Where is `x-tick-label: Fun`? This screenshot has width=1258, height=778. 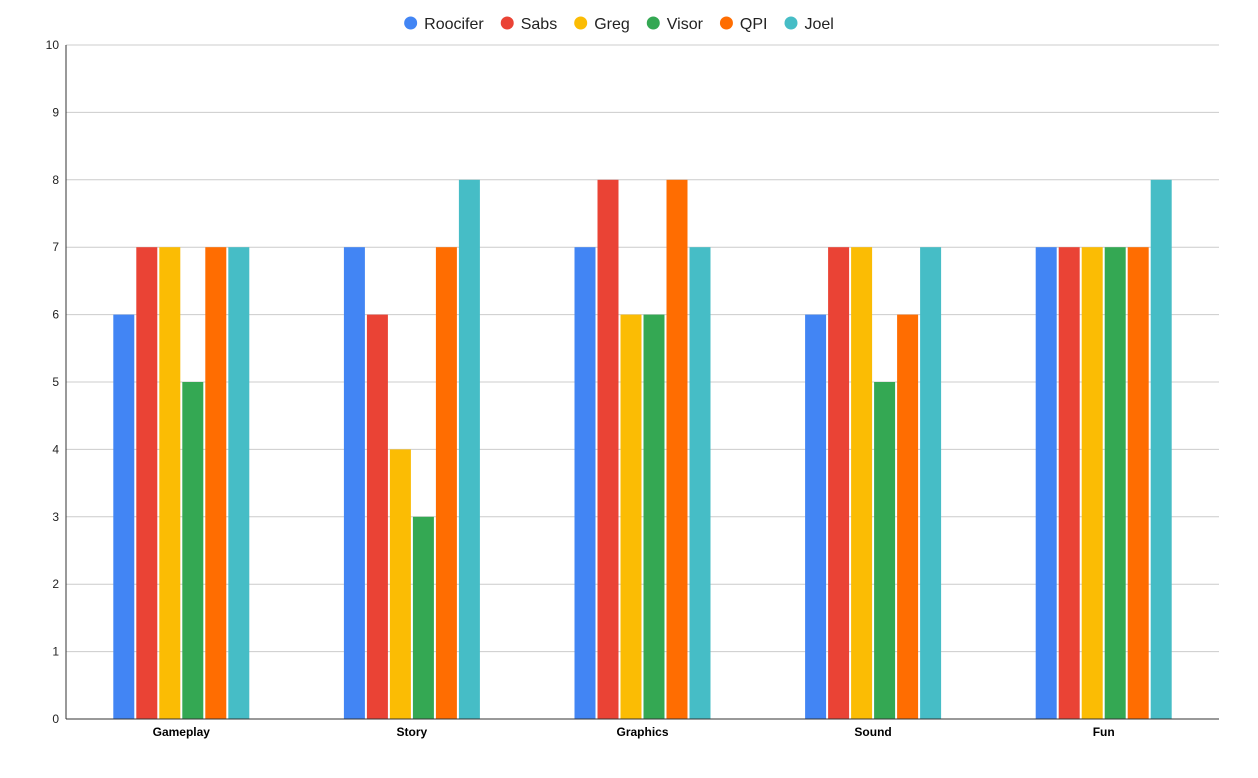
x-tick-label: Fun is located at coordinates (1104, 732).